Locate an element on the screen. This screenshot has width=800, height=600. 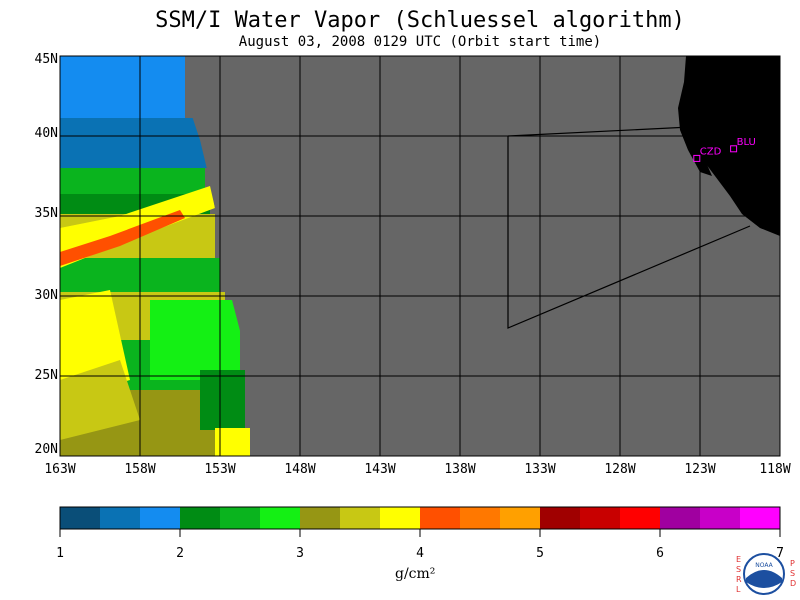
noaa-text: NOAA is located at coordinates (764, 565).